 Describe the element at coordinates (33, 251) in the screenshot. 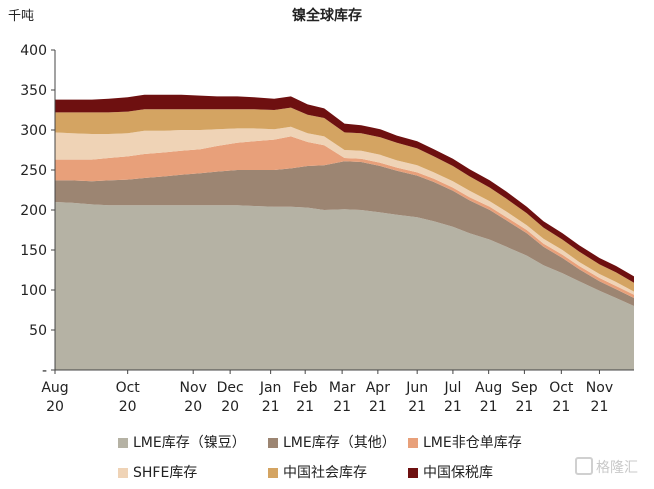

I see `y-tick-label: 150` at that location.